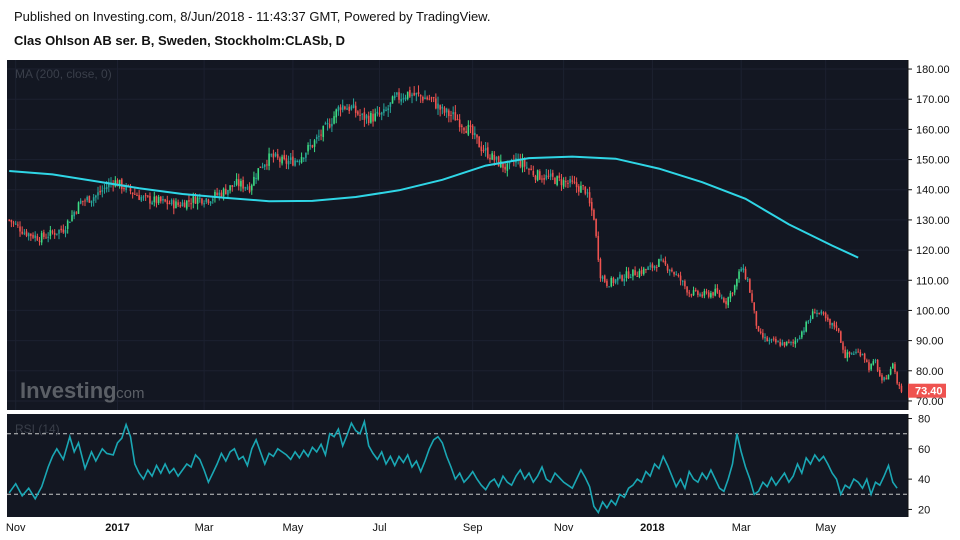  What do you see at coordinates (473, 528) in the screenshot?
I see `time-tick-label: Sep` at bounding box center [473, 528].